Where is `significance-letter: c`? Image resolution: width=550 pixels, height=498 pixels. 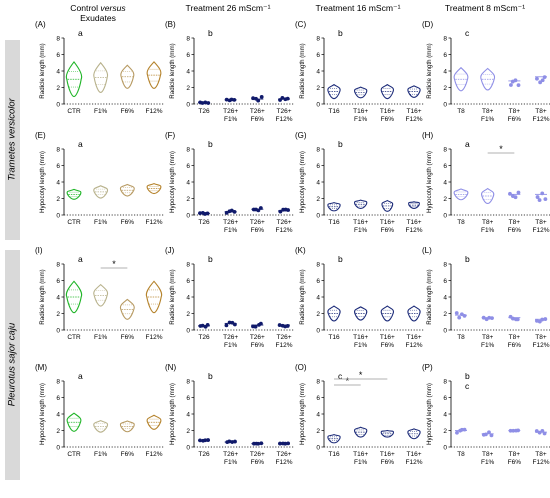 significance-letter: c is located at coordinates (467, 386).